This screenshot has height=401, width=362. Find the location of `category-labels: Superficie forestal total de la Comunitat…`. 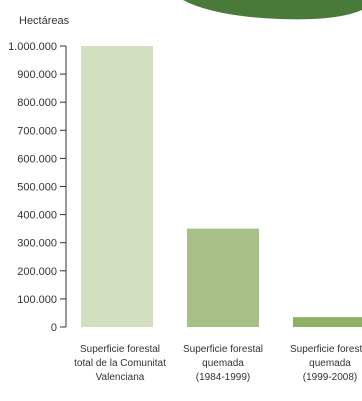

category-labels: Superficie forestal total de la Comunitat… is located at coordinates (218, 363).